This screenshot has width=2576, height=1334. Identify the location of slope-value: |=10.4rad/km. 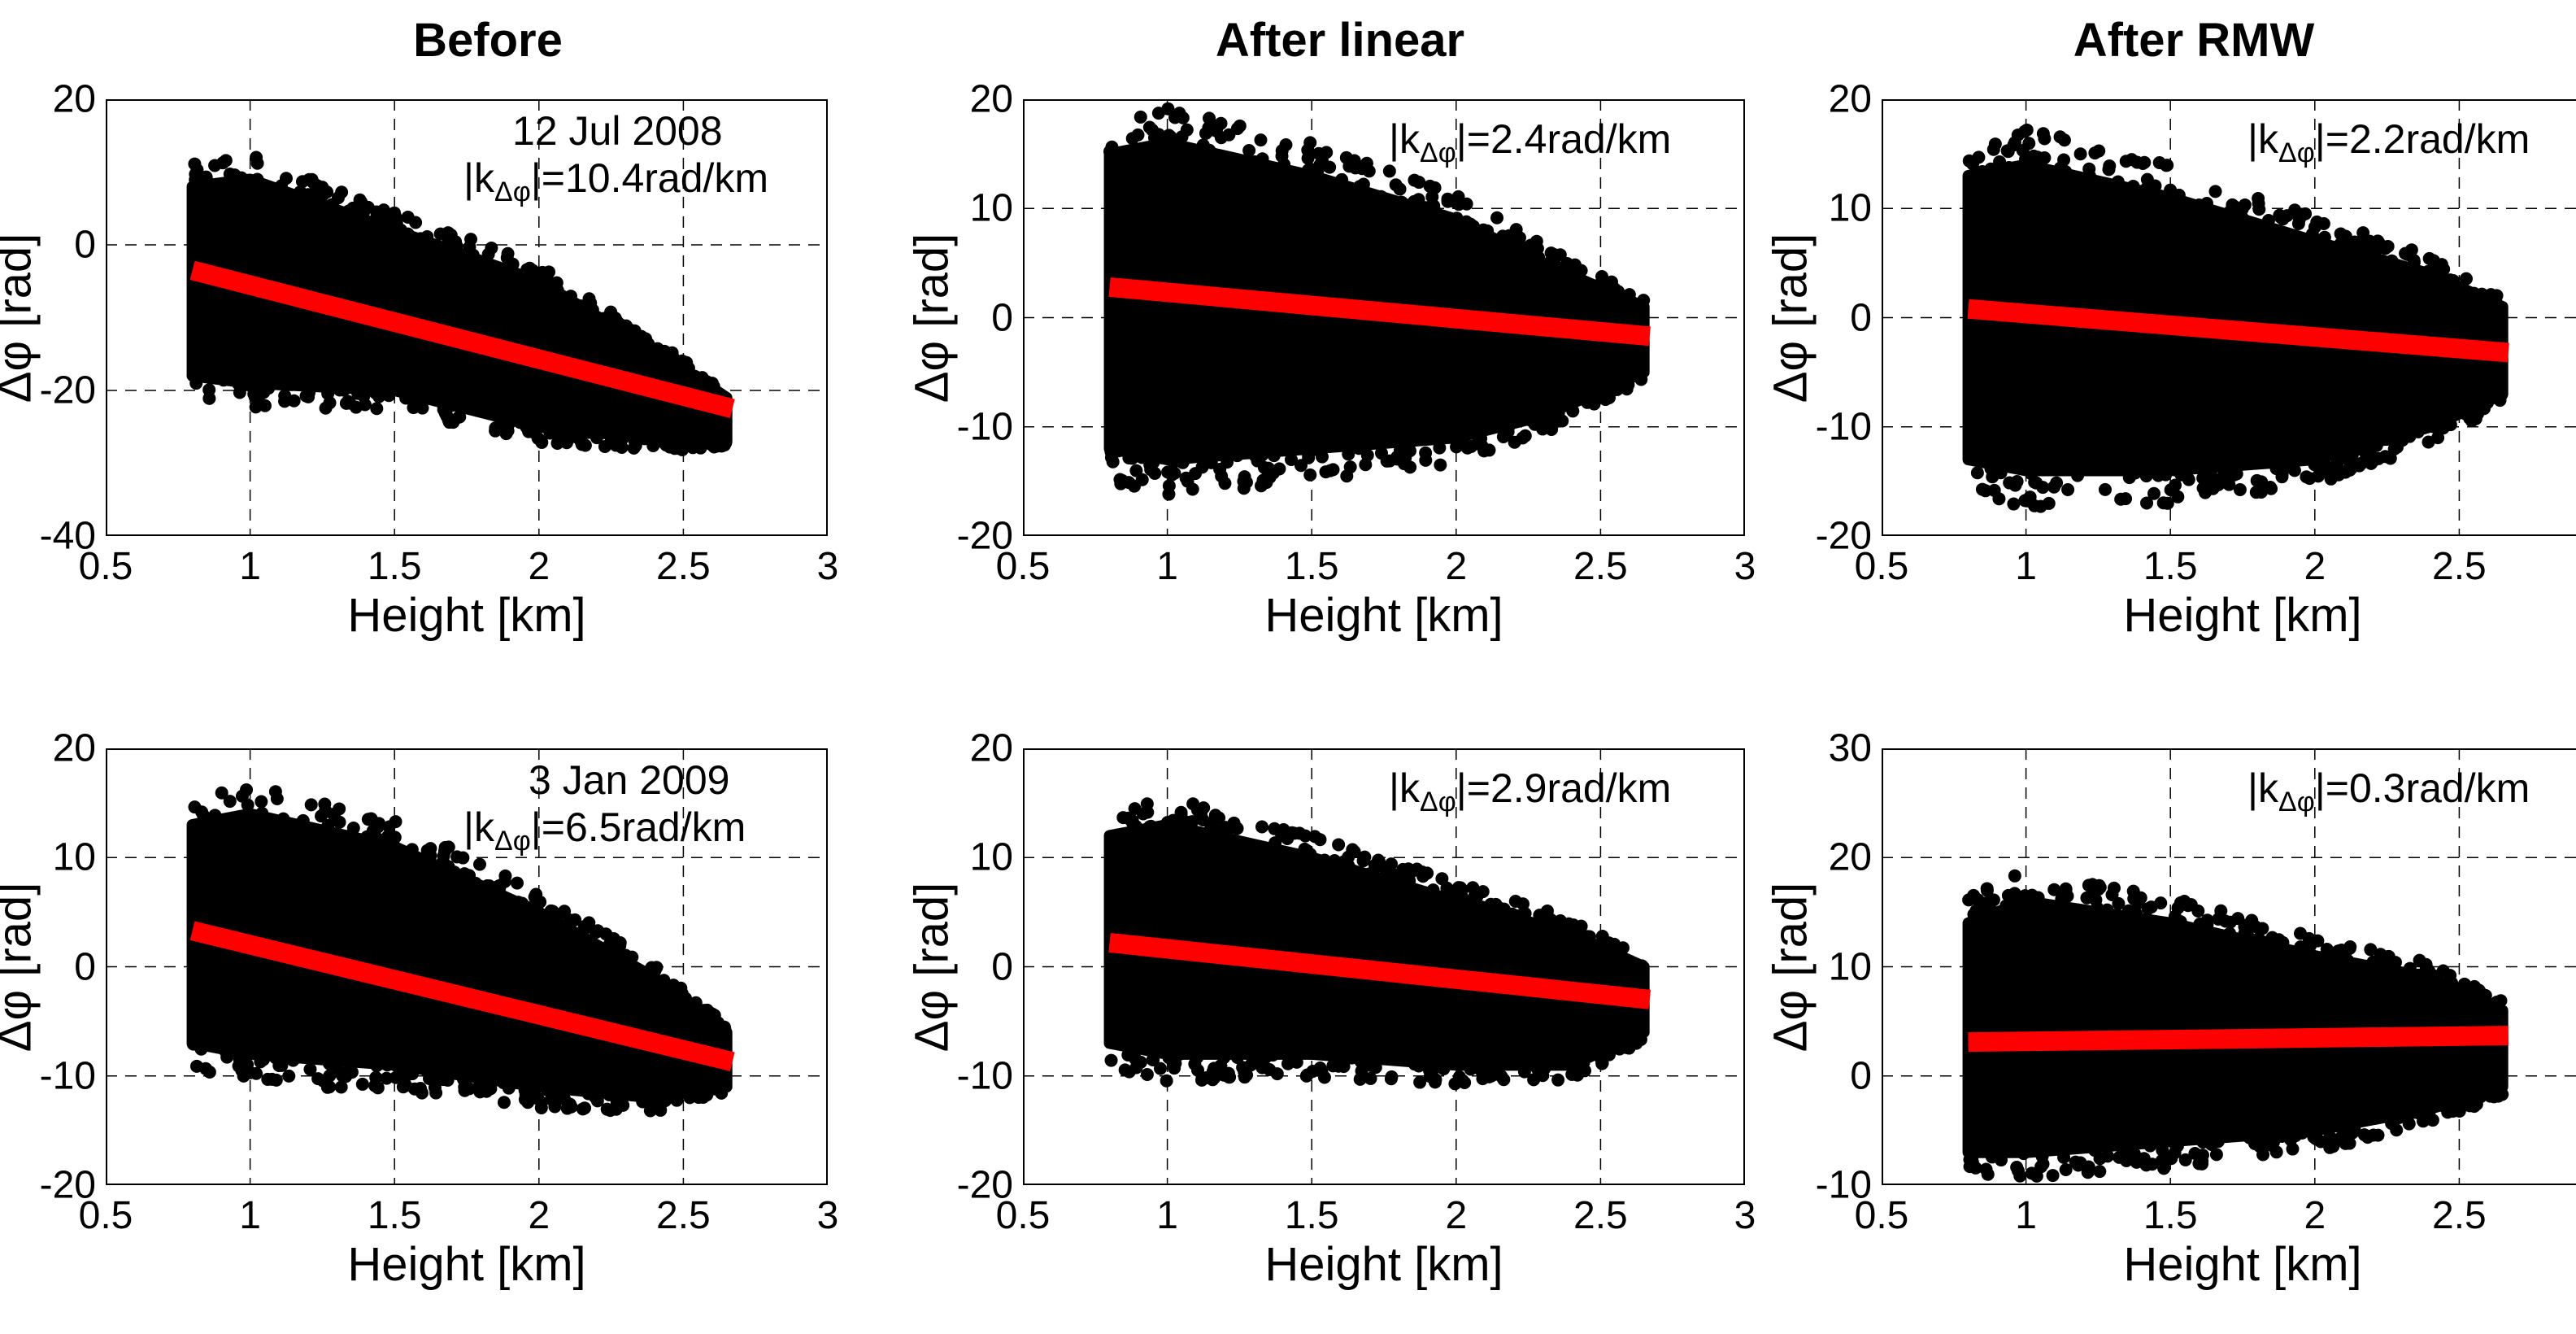
(650, 178).